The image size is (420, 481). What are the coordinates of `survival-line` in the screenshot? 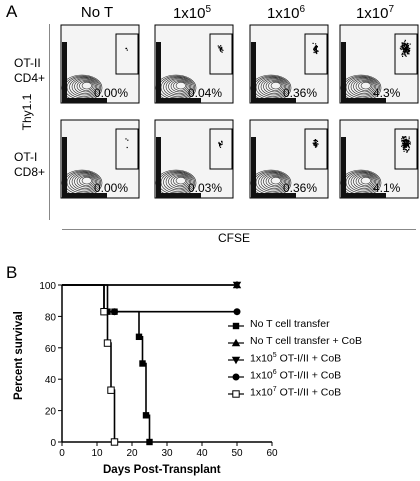 It's located at (149, 298).